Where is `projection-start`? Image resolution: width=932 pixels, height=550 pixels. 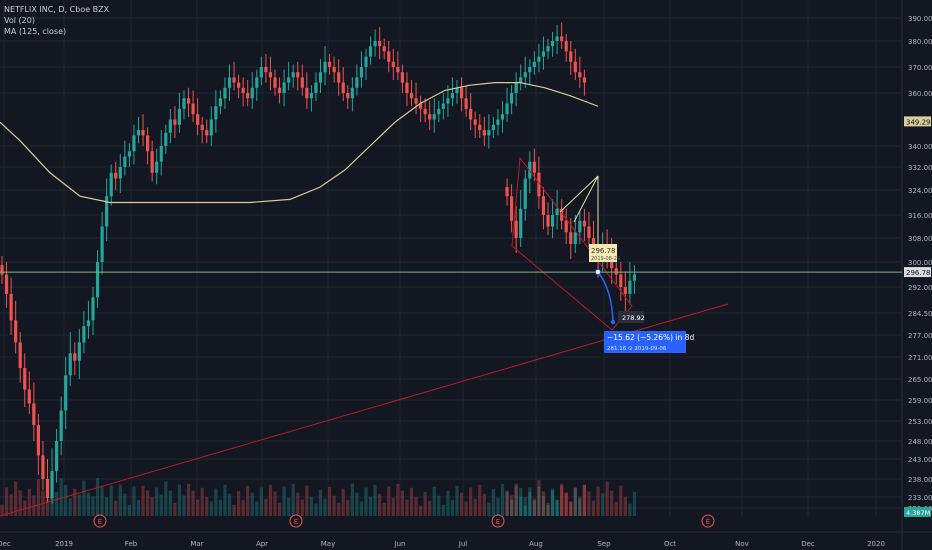
projection-start is located at coordinates (598, 272).